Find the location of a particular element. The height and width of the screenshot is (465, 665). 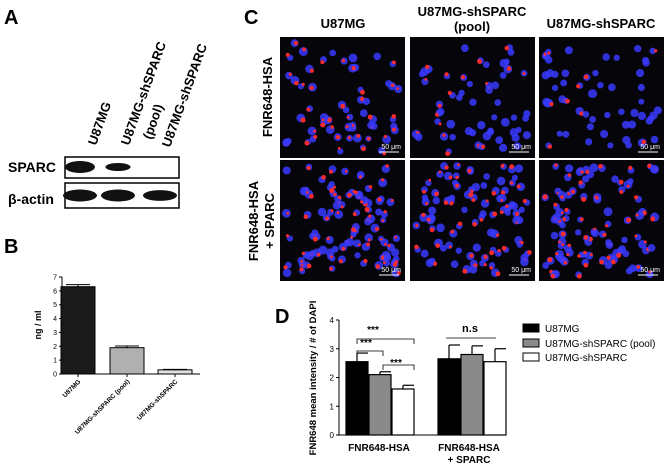

legend-label-shsparc: U87MG-shSPARC is located at coordinates (586, 358).